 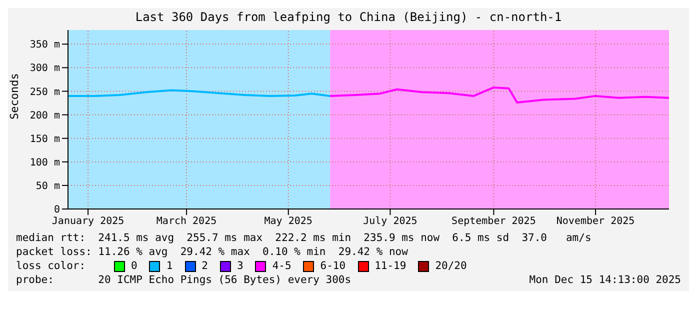 What do you see at coordinates (282, 266) in the screenshot?
I see `legend-label: 4-5` at bounding box center [282, 266].